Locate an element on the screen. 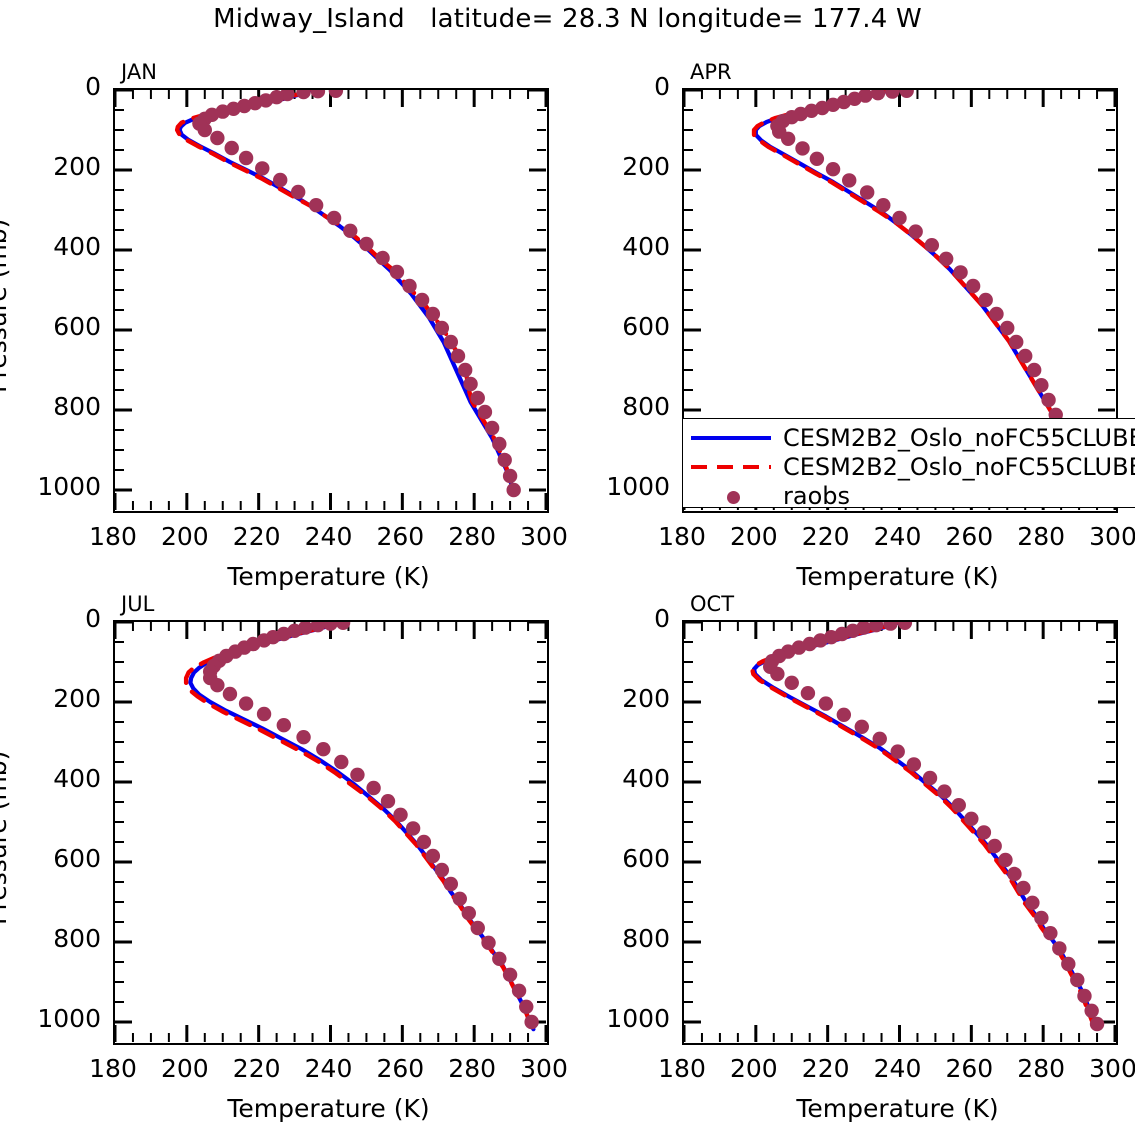 The image size is (1135, 1135). legend-label: raobs is located at coordinates (816, 495).